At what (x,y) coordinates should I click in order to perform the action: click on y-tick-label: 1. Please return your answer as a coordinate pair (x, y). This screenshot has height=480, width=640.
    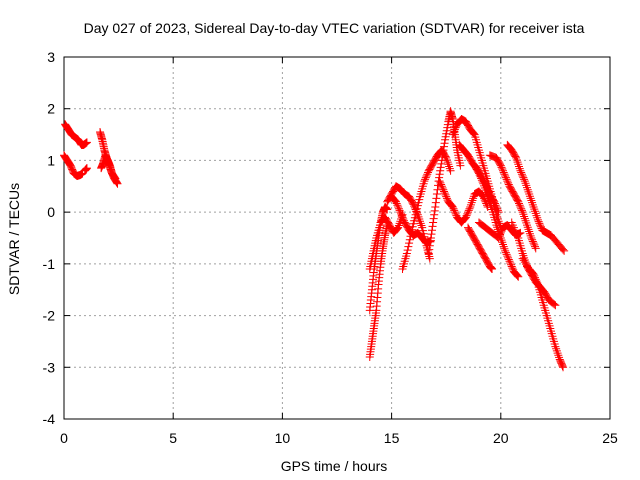
    Looking at the image, I should click on (51, 160).